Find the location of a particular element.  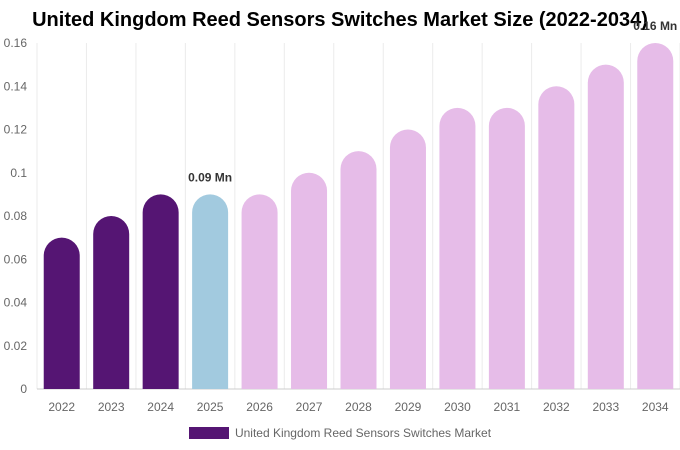

x-tick-label: 2022 is located at coordinates (61, 407).